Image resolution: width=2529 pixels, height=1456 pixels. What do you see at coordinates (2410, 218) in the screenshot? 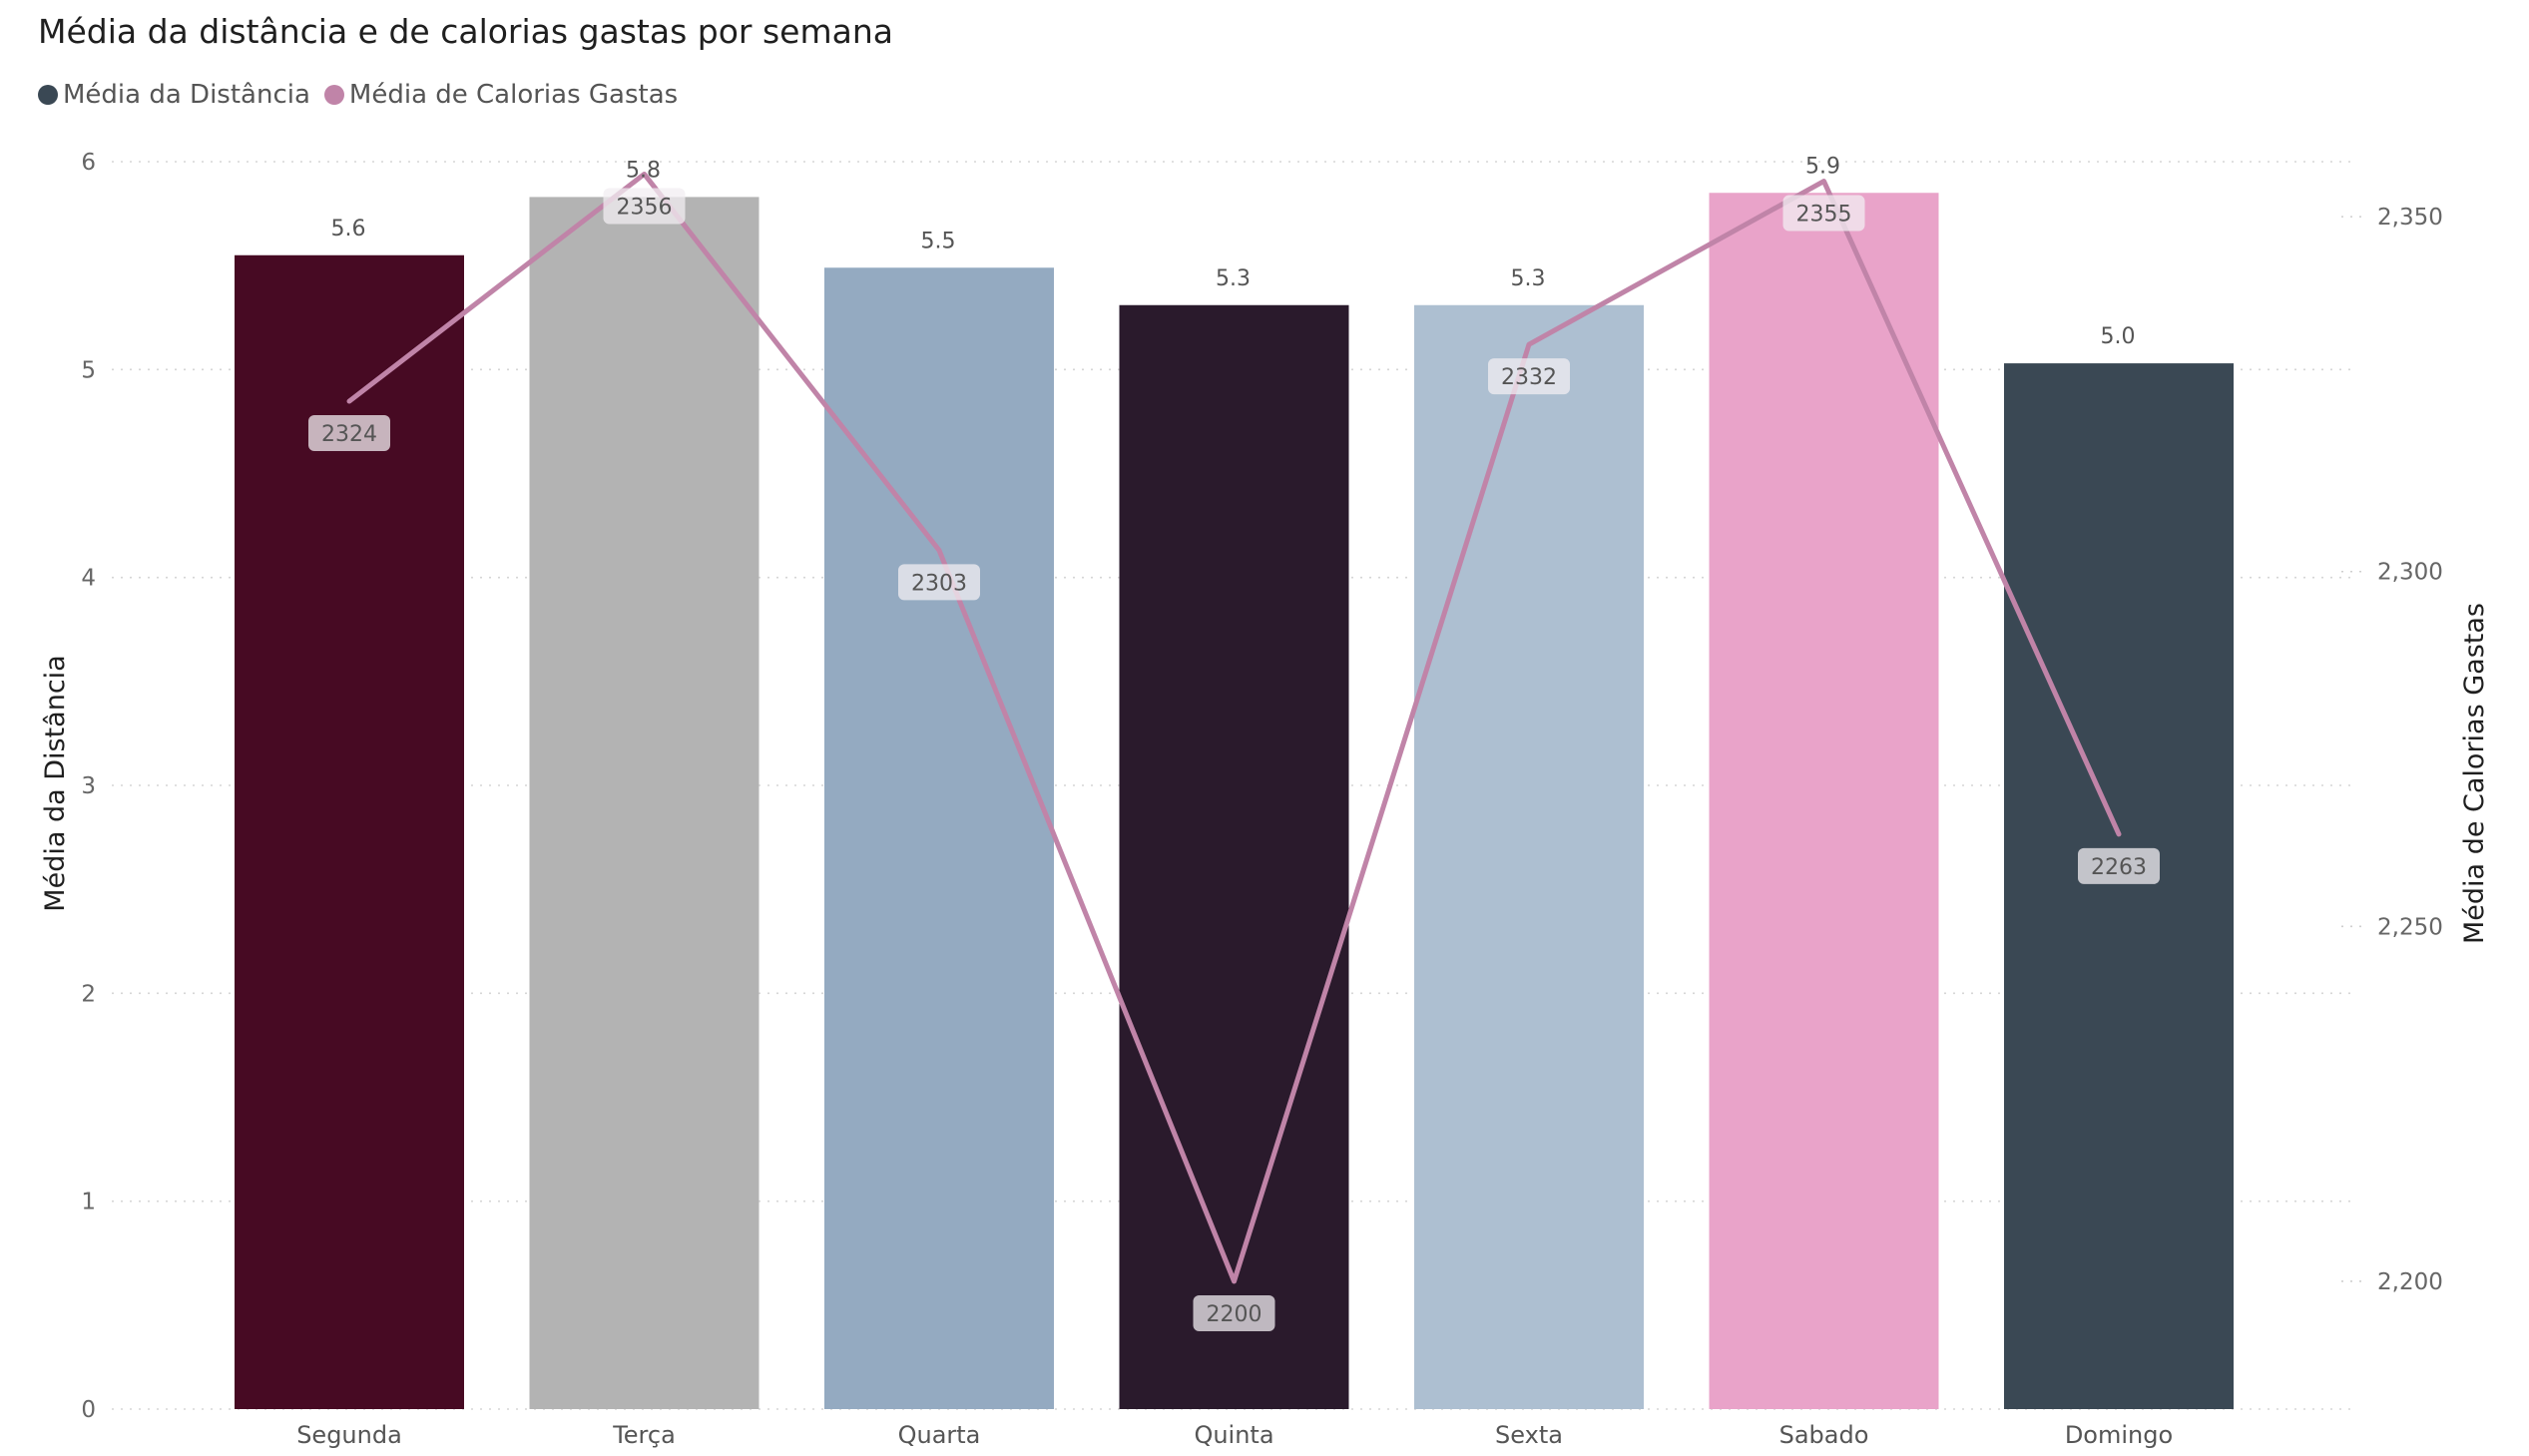
I see `y2-tick-label: 2,350` at bounding box center [2410, 218].